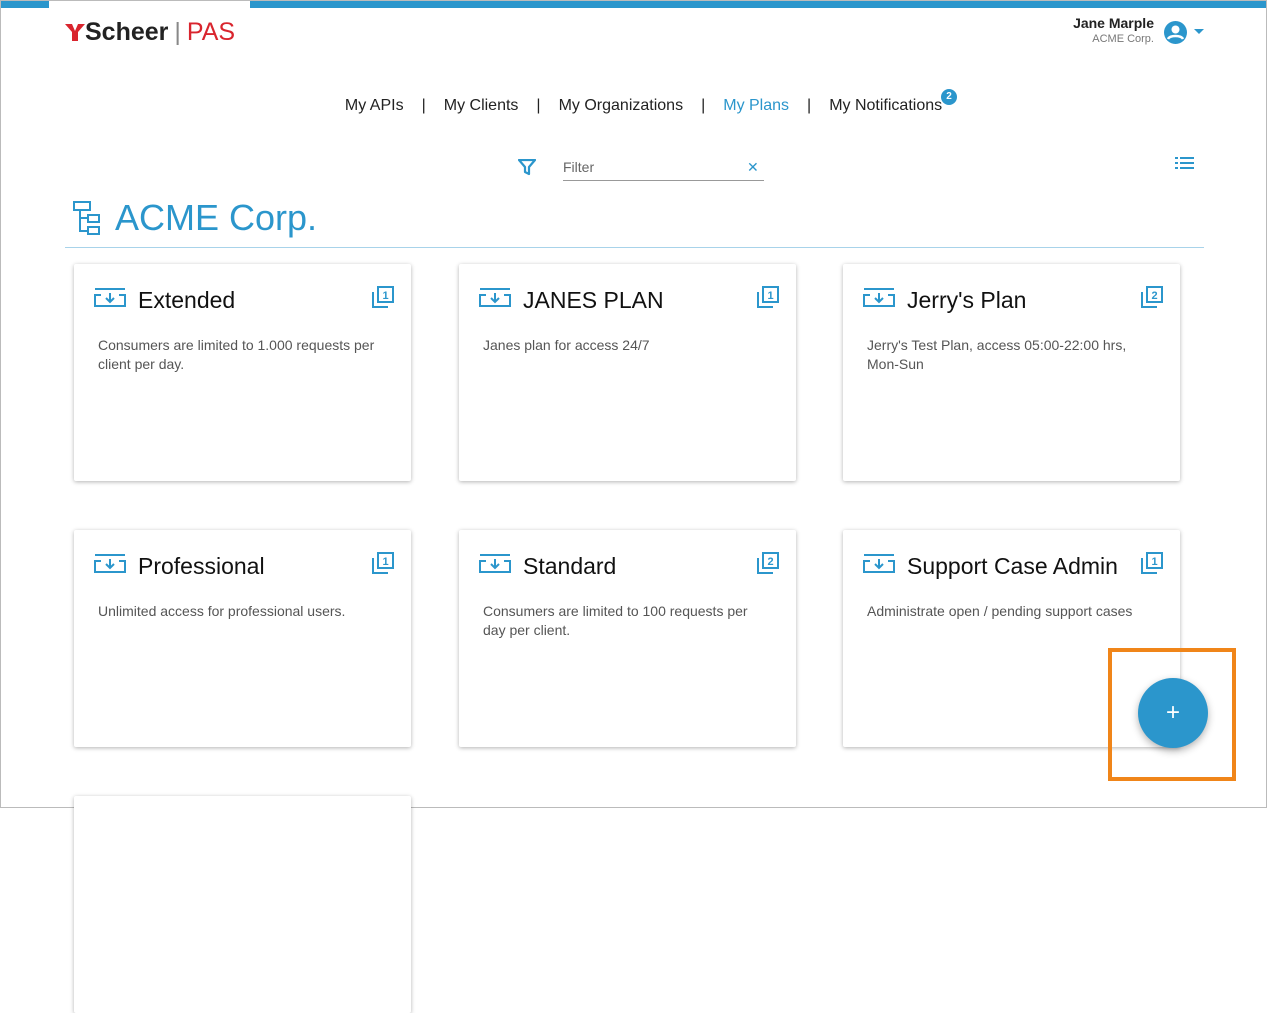  I want to click on logo-product: PAS, so click(211, 31).